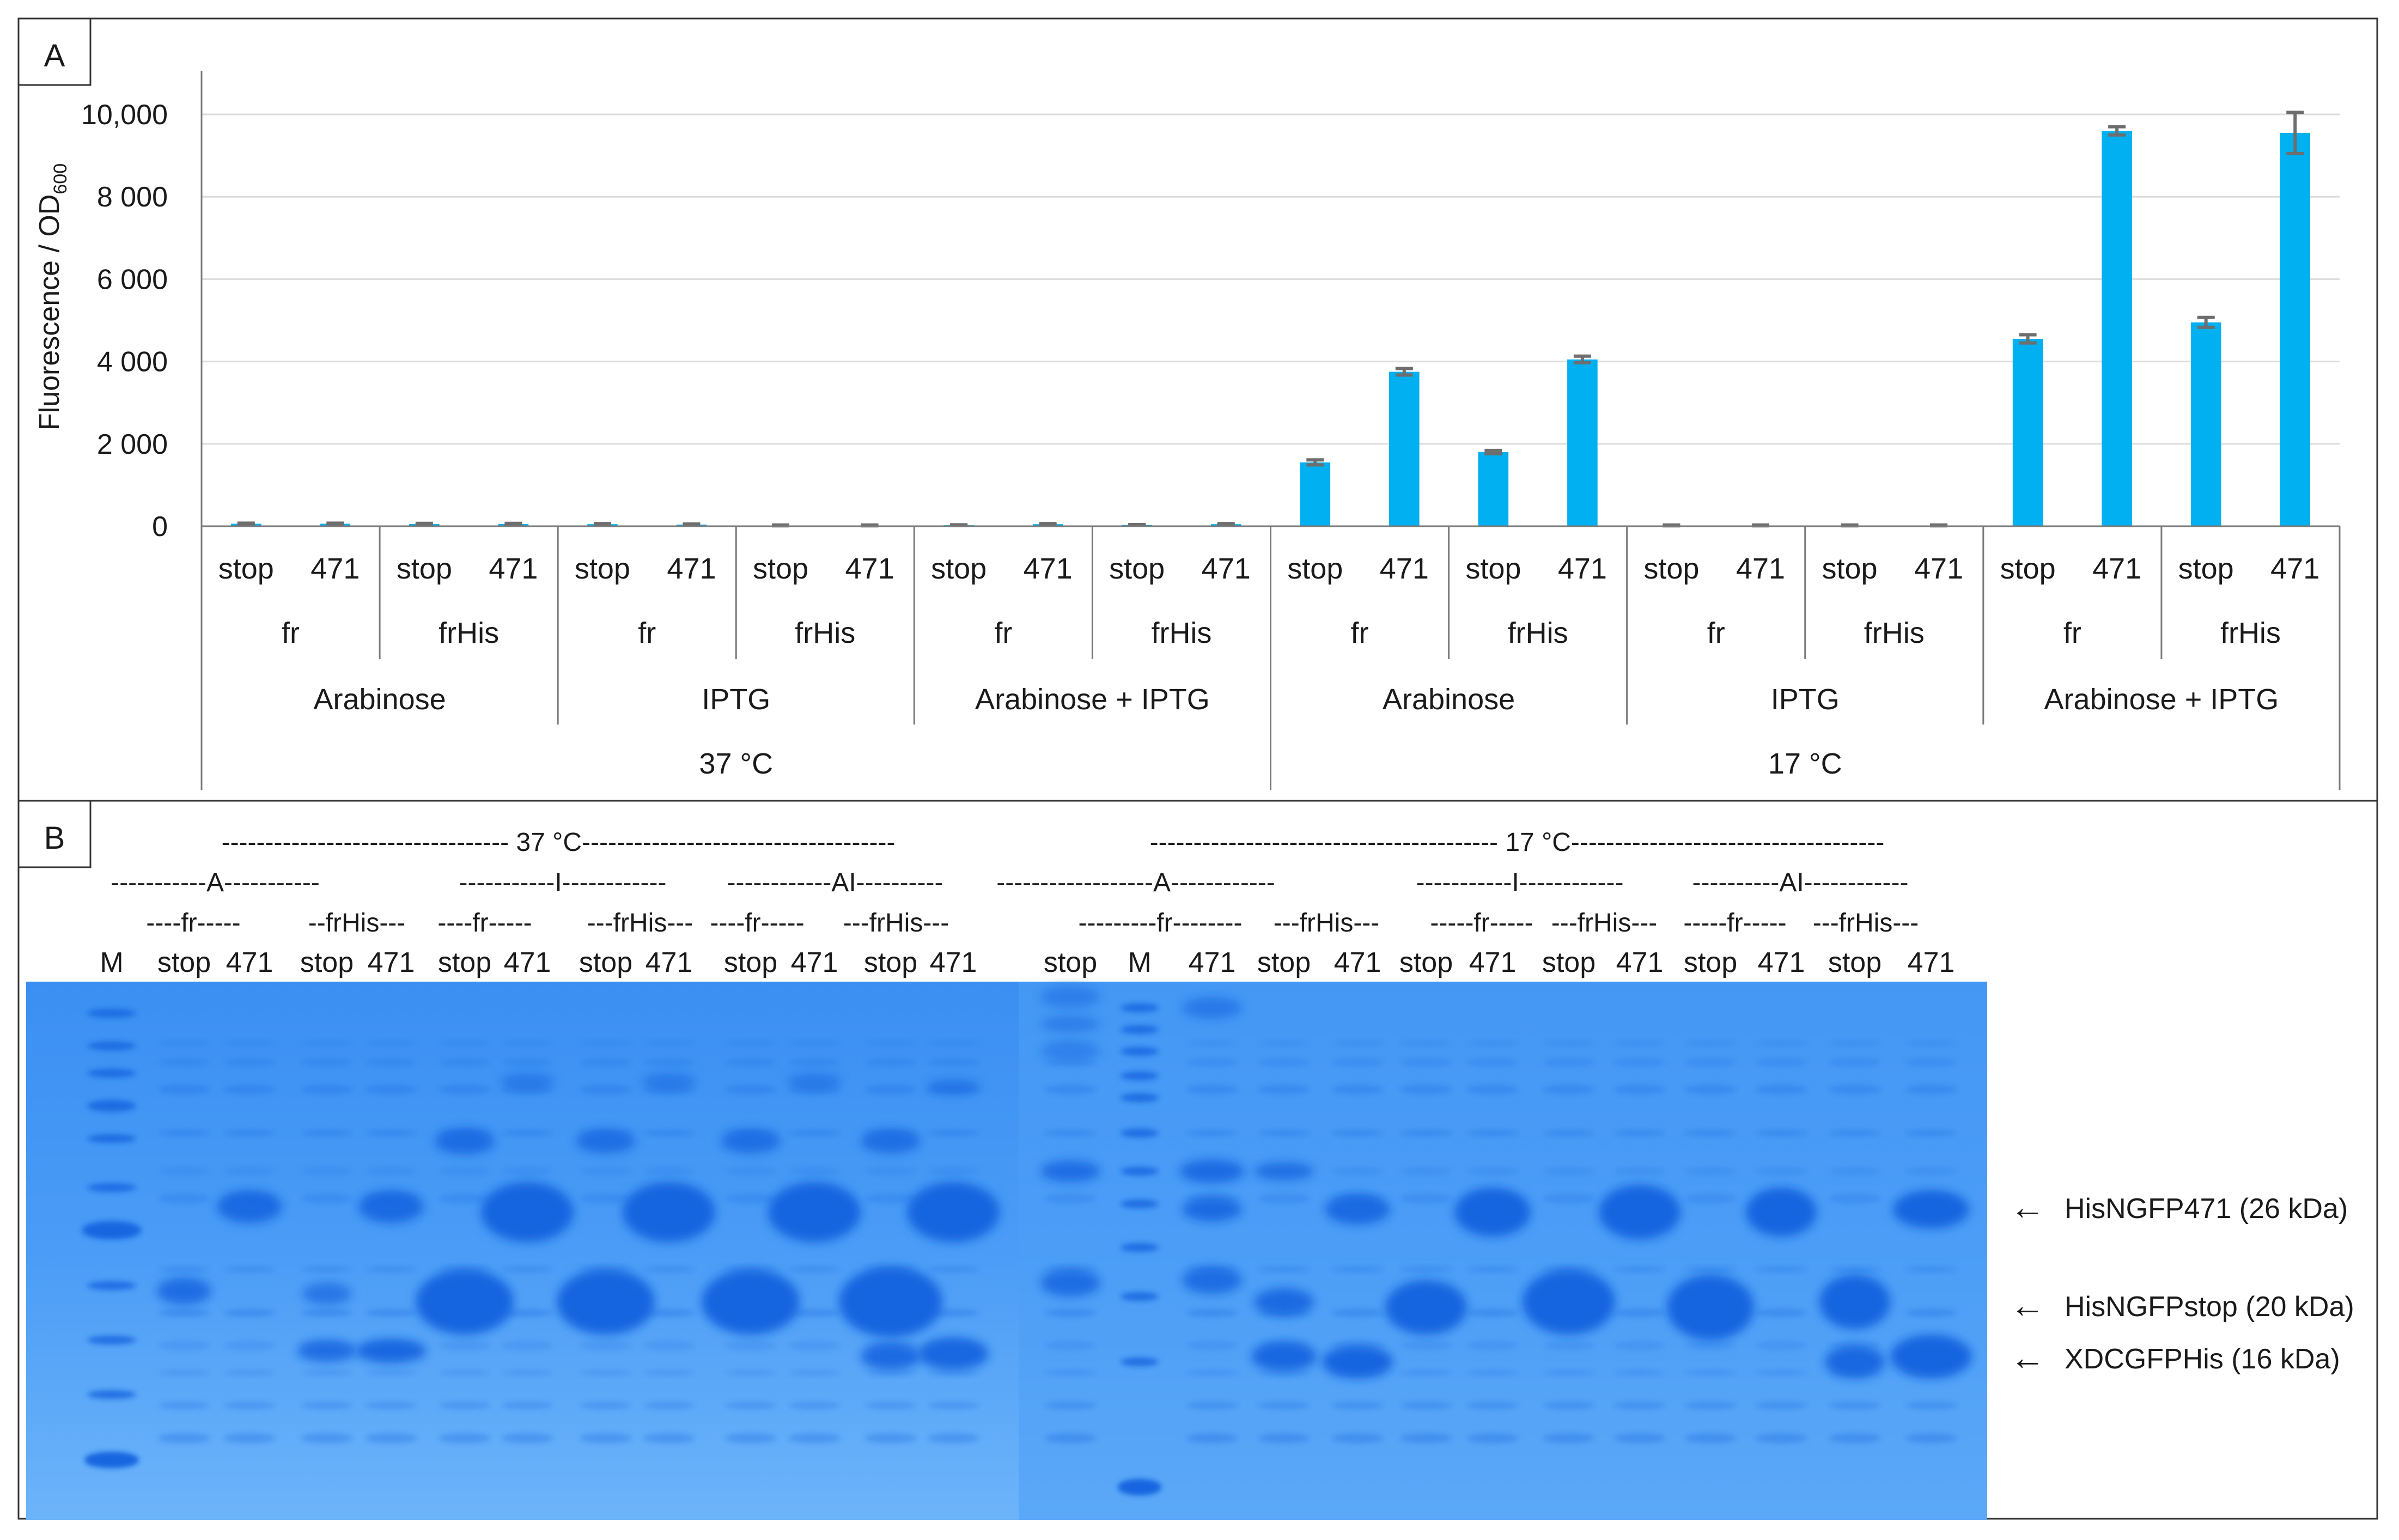  What do you see at coordinates (49, 312) in the screenshot?
I see `y-axis-title-main: Fluorescence / OD` at bounding box center [49, 312].